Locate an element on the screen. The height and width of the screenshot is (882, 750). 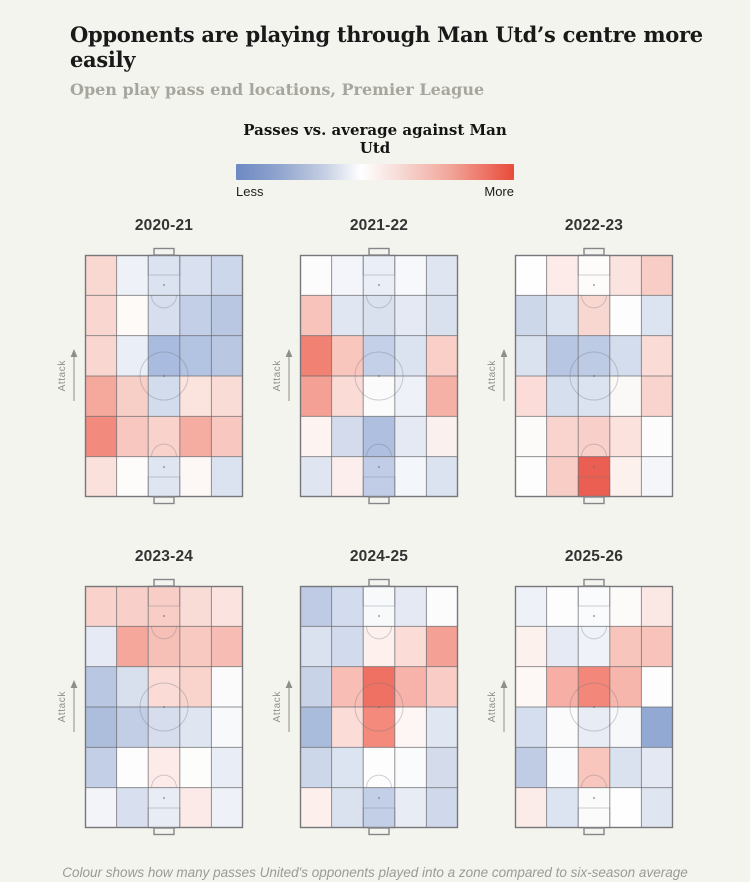
season-panel-2025-26: 2025-26 Attack is located at coordinates (580, 692).